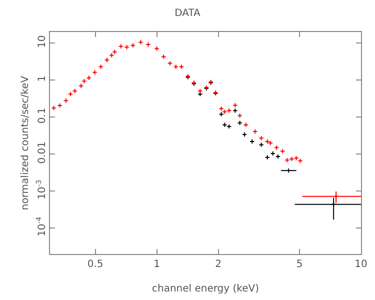 Image resolution: width=375 pixels, height=300 pixels. Describe the element at coordinates (42, 78) in the screenshot. I see `y-tick-label: 1` at that location.